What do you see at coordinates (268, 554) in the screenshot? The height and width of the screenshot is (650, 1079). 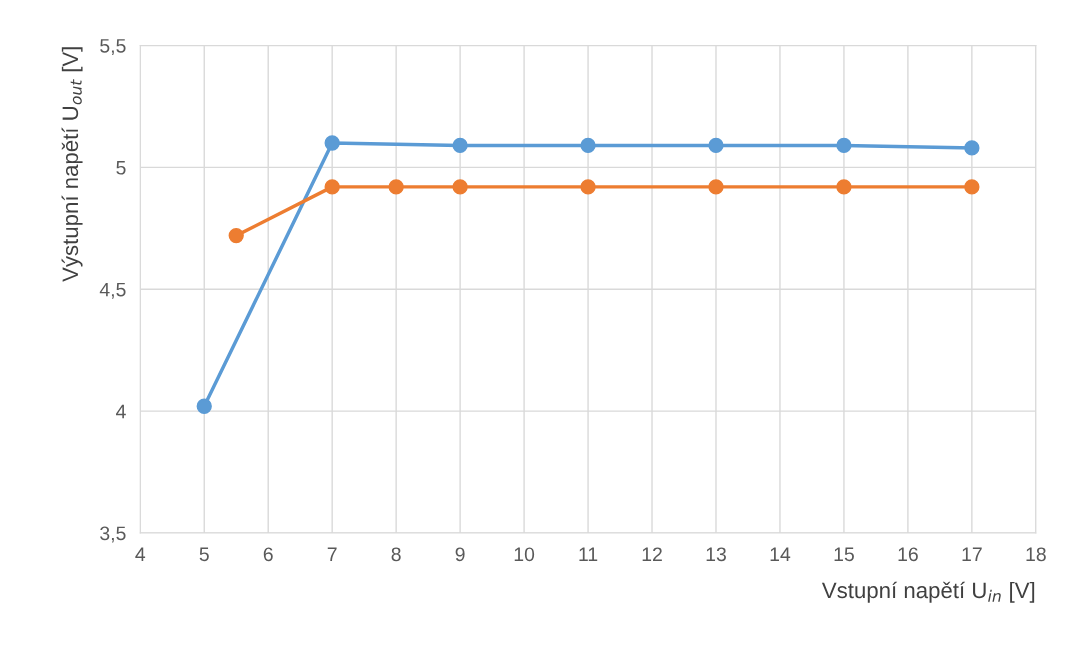 I see `x-tick-label: 6` at bounding box center [268, 554].